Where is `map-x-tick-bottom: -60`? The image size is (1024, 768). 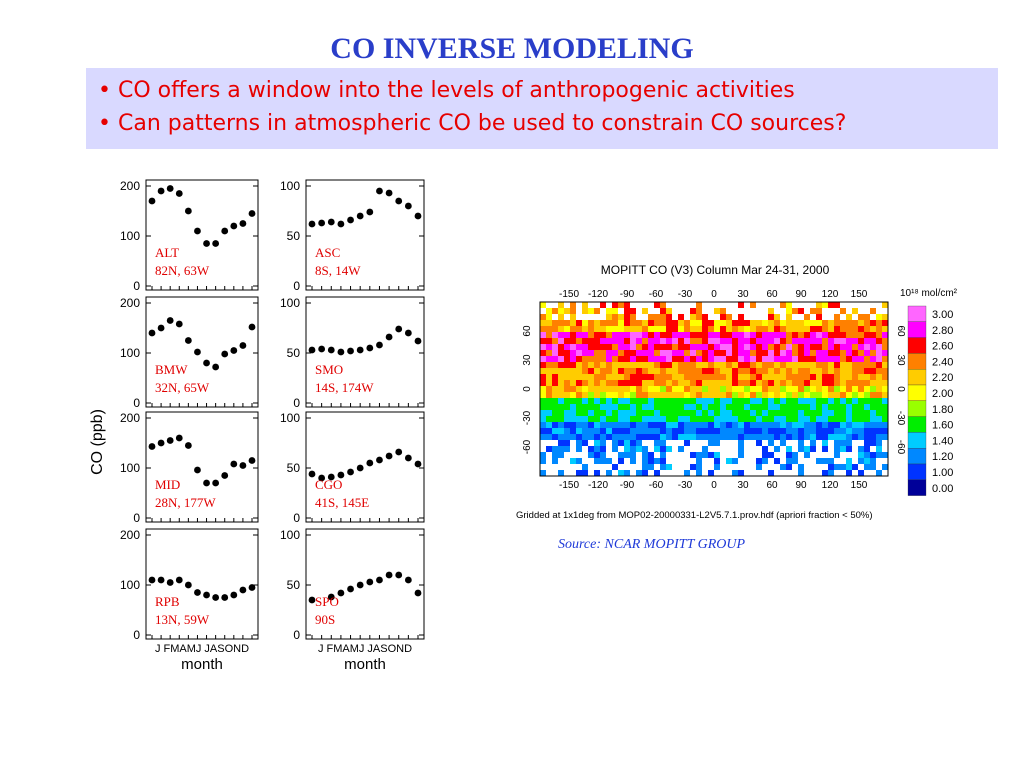
map-x-tick-bottom: -60 is located at coordinates (656, 485).